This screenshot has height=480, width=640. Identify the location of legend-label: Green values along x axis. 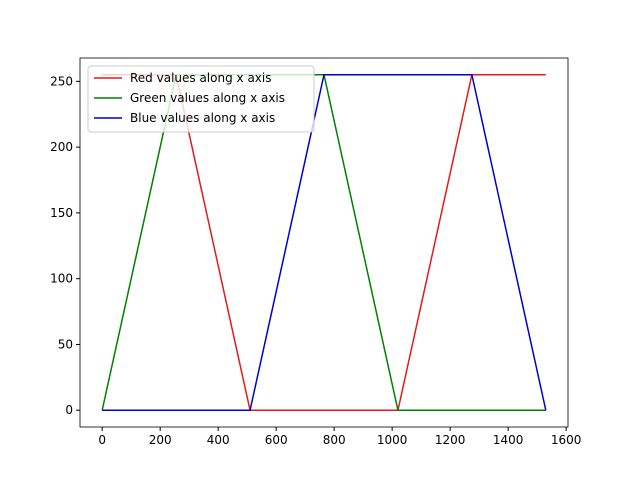
(207, 98).